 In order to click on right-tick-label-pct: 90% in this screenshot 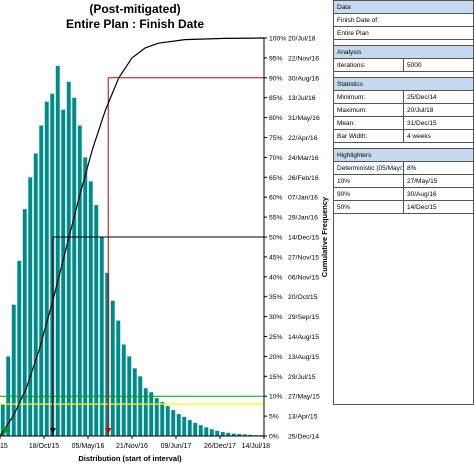, I will do `click(276, 78)`.